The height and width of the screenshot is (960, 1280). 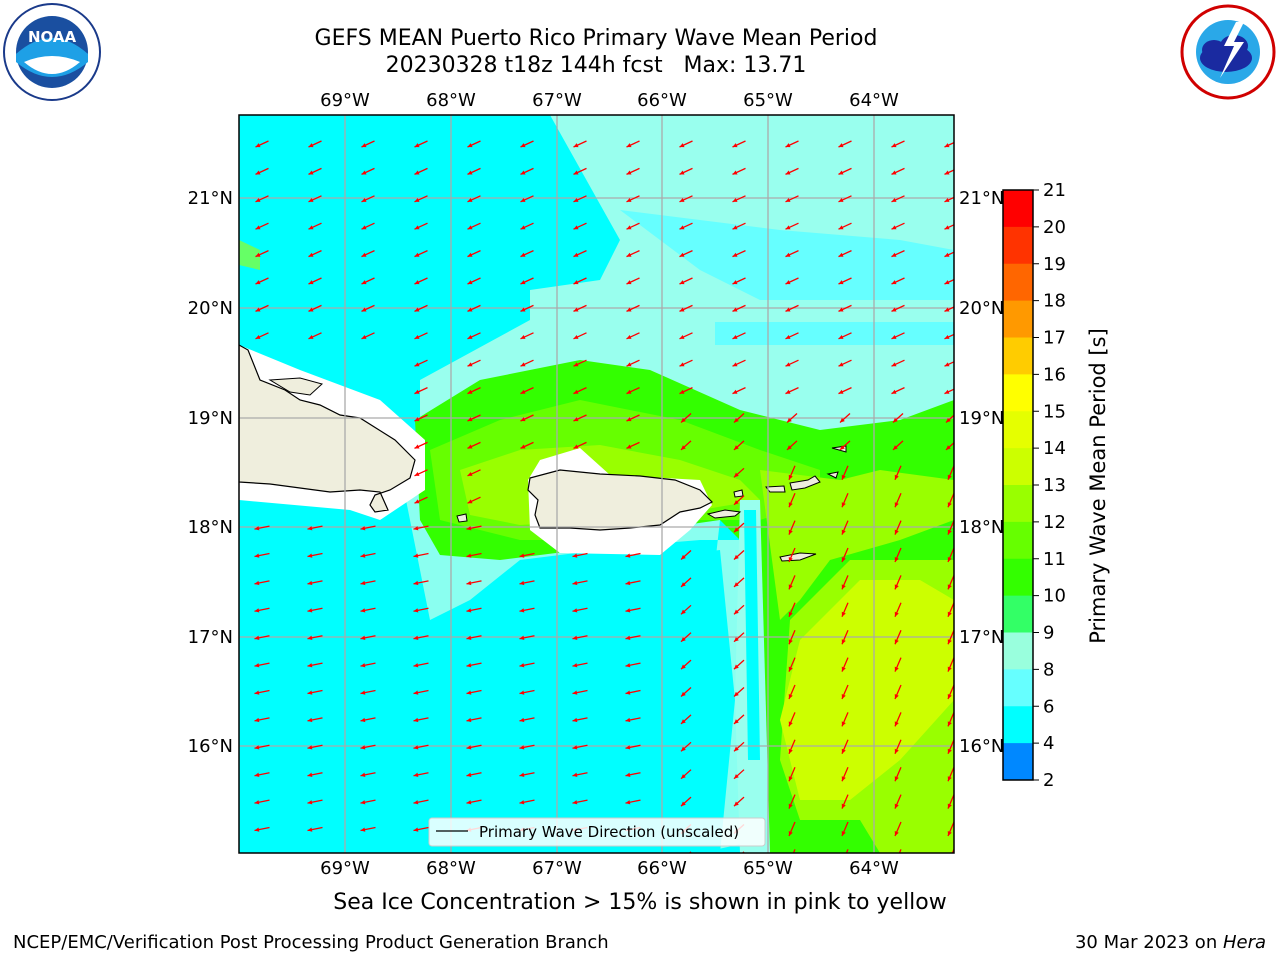 I want to click on chart-subtitle: 20230328 t18z 144h fcst Max: 13.71, so click(x=596, y=65).